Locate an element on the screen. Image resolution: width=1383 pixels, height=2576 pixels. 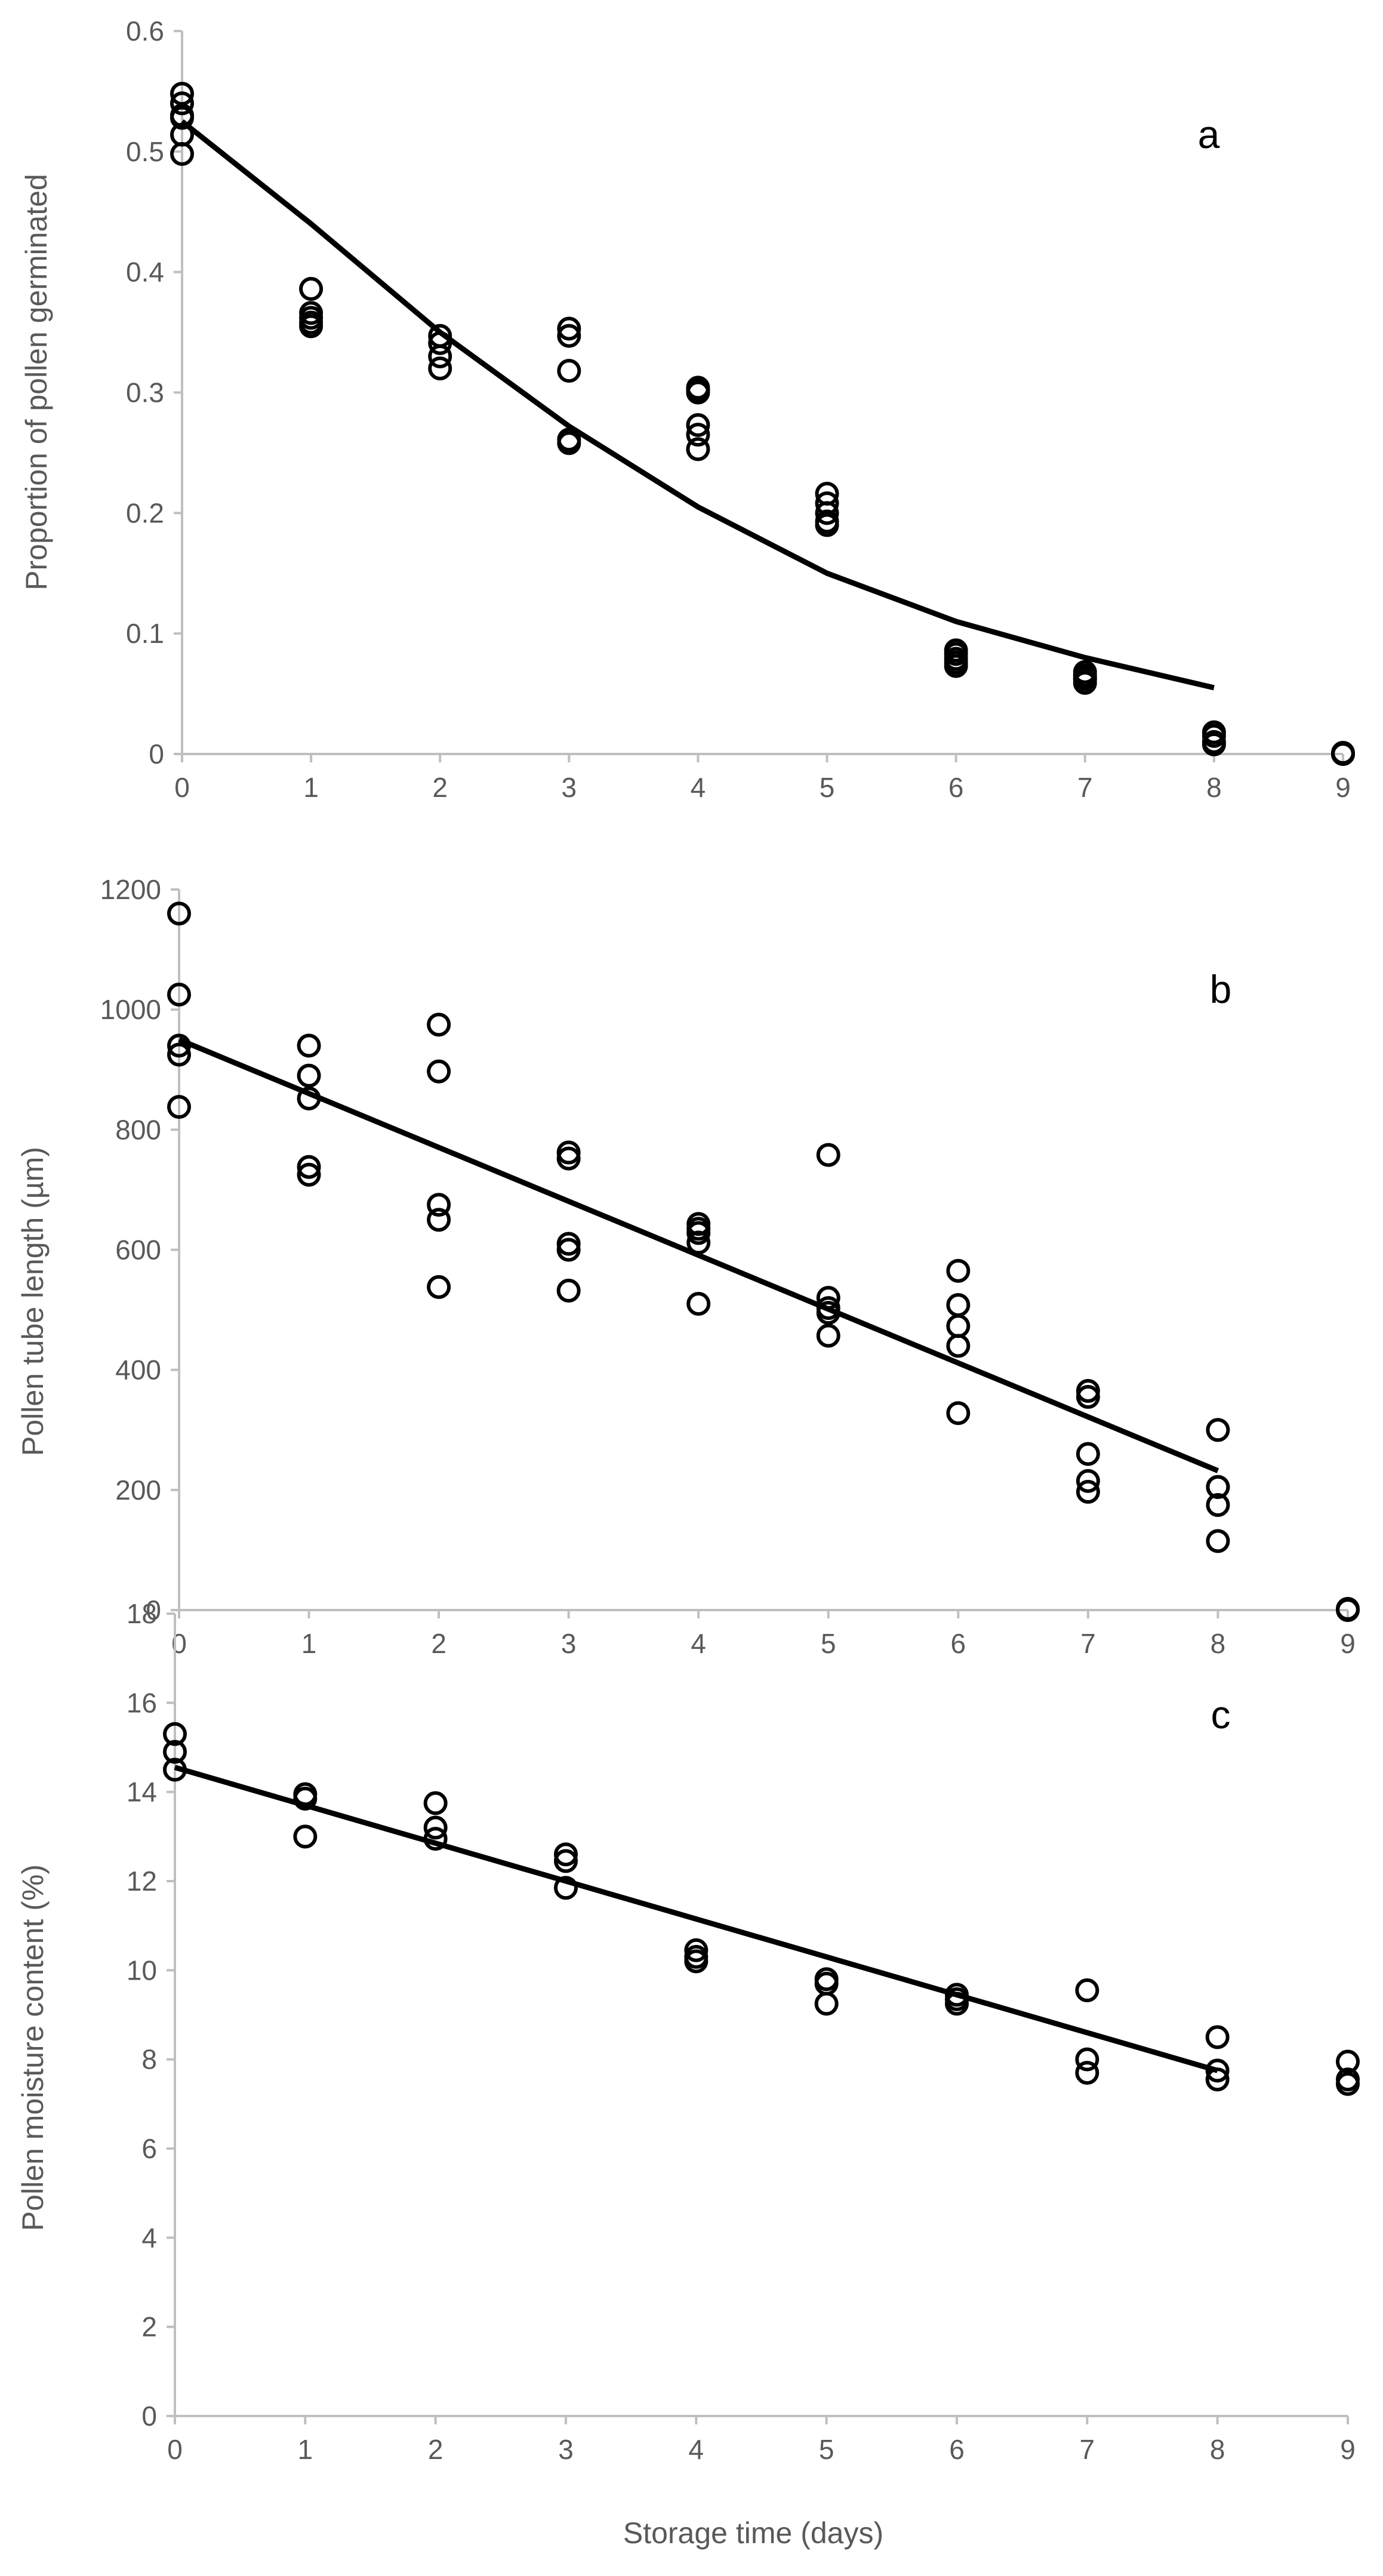
panel-c-letter: c is located at coordinates (1221, 1714).